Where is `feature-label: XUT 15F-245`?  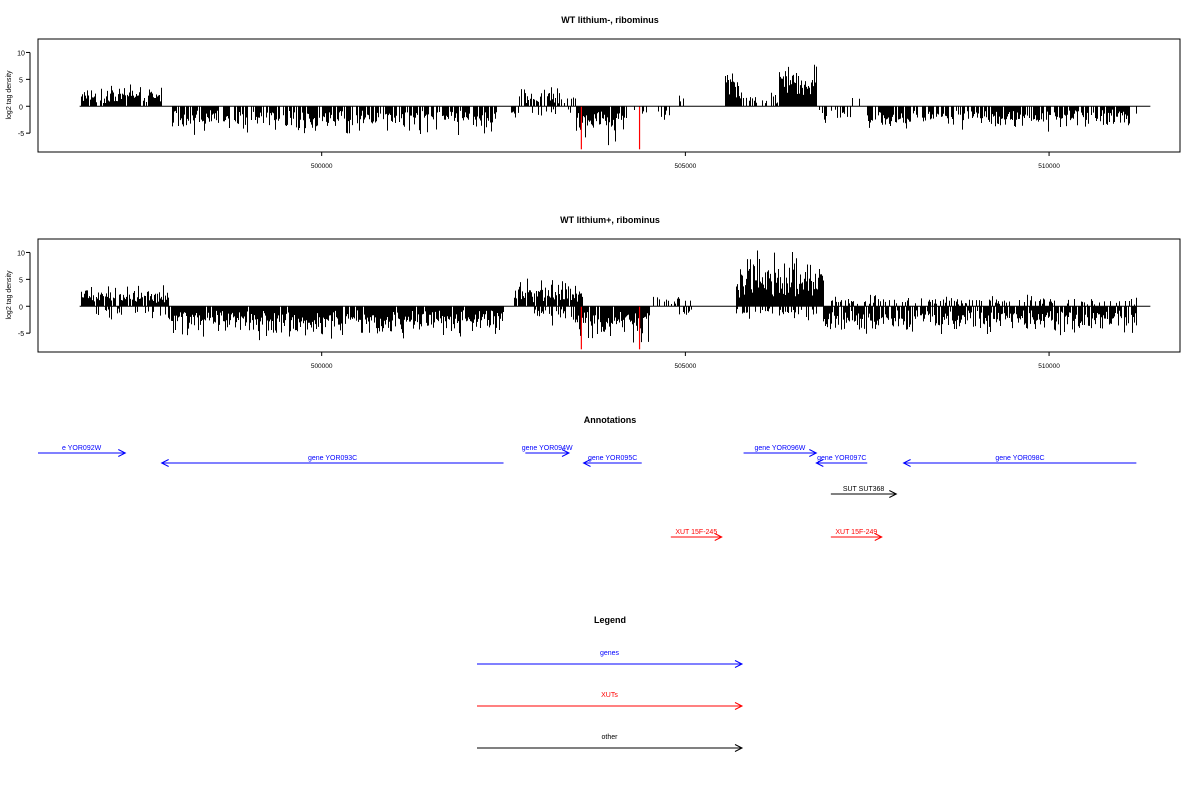 feature-label: XUT 15F-245 is located at coordinates (696, 532).